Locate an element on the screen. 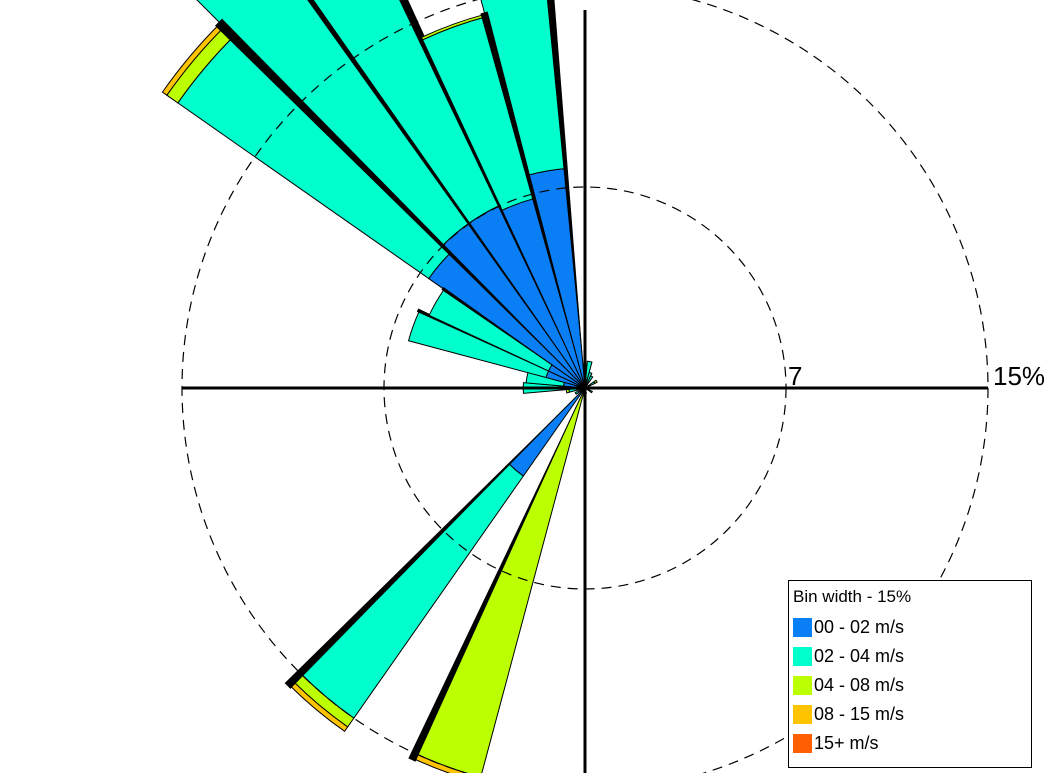  wedge-200-edge is located at coordinates (496, 575).